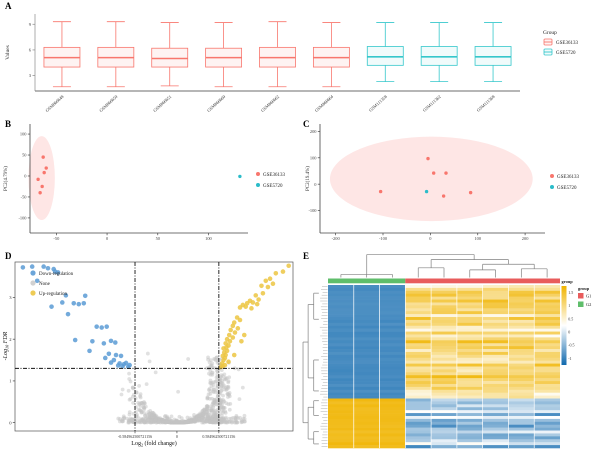 This screenshot has width=600, height=450. What do you see at coordinates (8, 124) in the screenshot?
I see `panel-b-label: B` at bounding box center [8, 124].